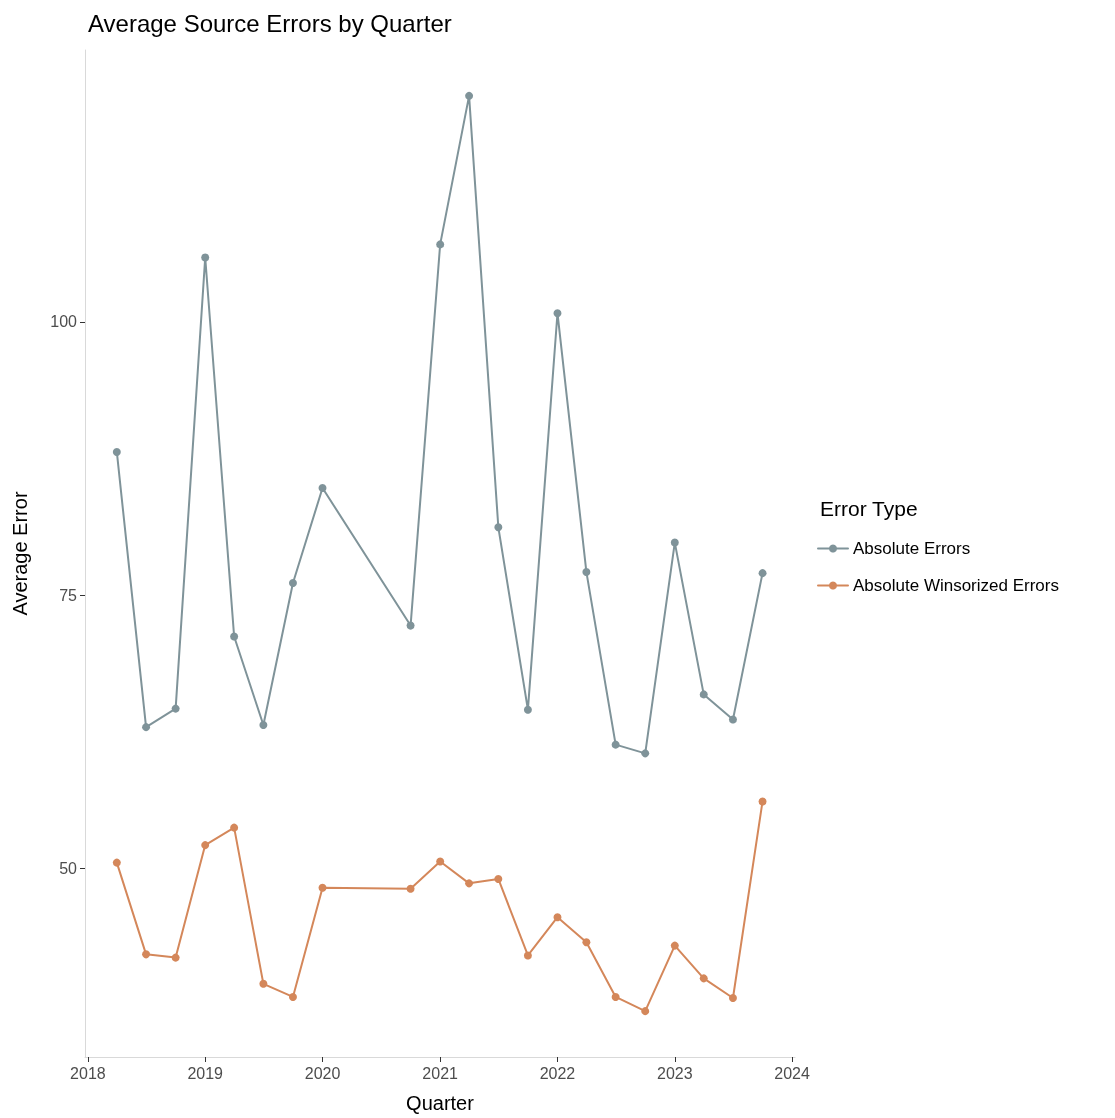 The image size is (1115, 1118). What do you see at coordinates (20, 553) in the screenshot?
I see `y-axis-title: Average Error` at bounding box center [20, 553].